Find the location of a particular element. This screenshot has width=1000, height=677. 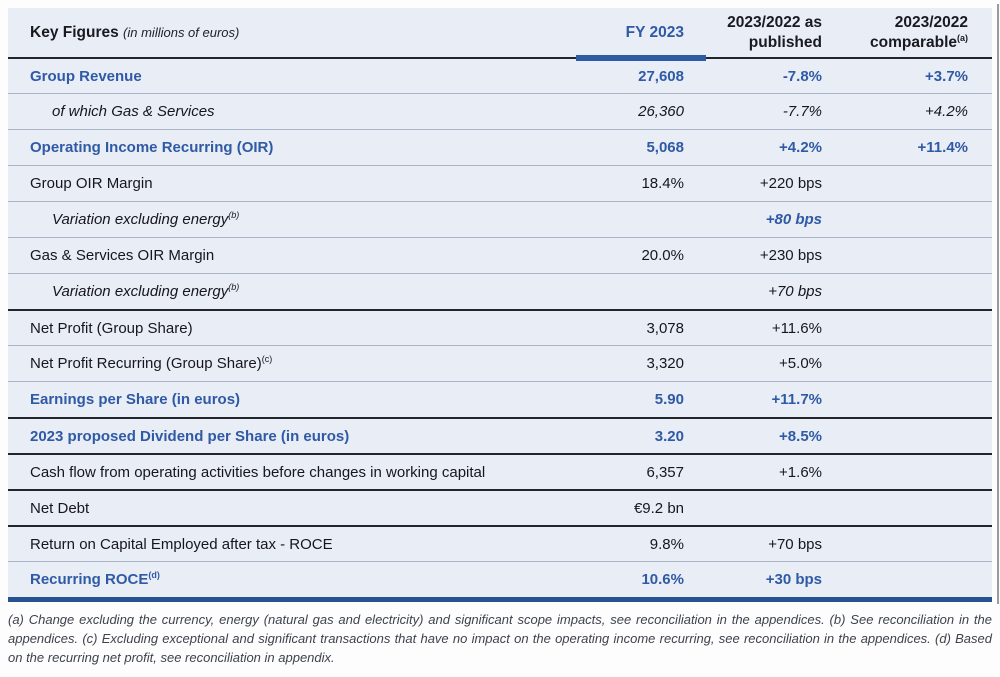

fy-2023-value: 18.4% is located at coordinates (633, 183).